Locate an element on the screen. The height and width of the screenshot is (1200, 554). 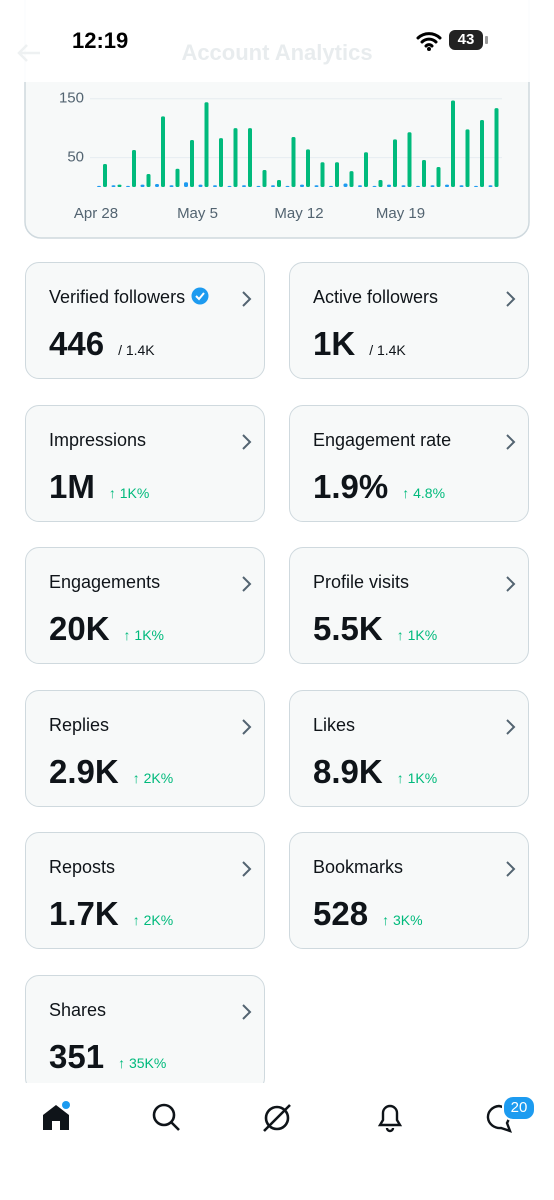
metric-card: Likes 8.9K ↑ 1K% is located at coordinates (409, 748).